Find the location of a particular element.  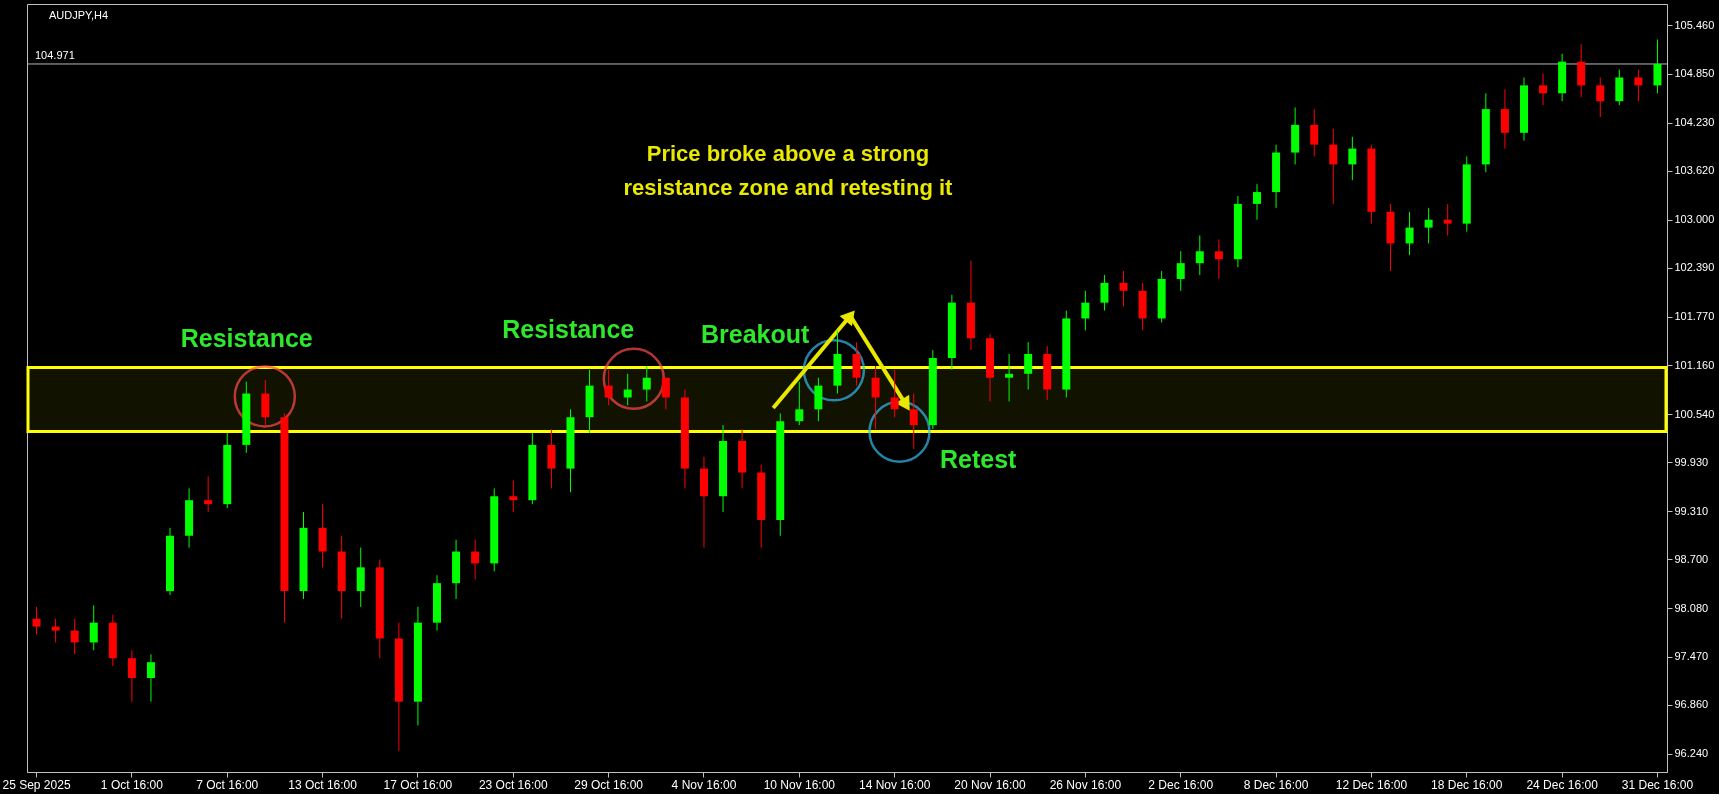

y-tick-label: 100.540 is located at coordinates (1694, 413).